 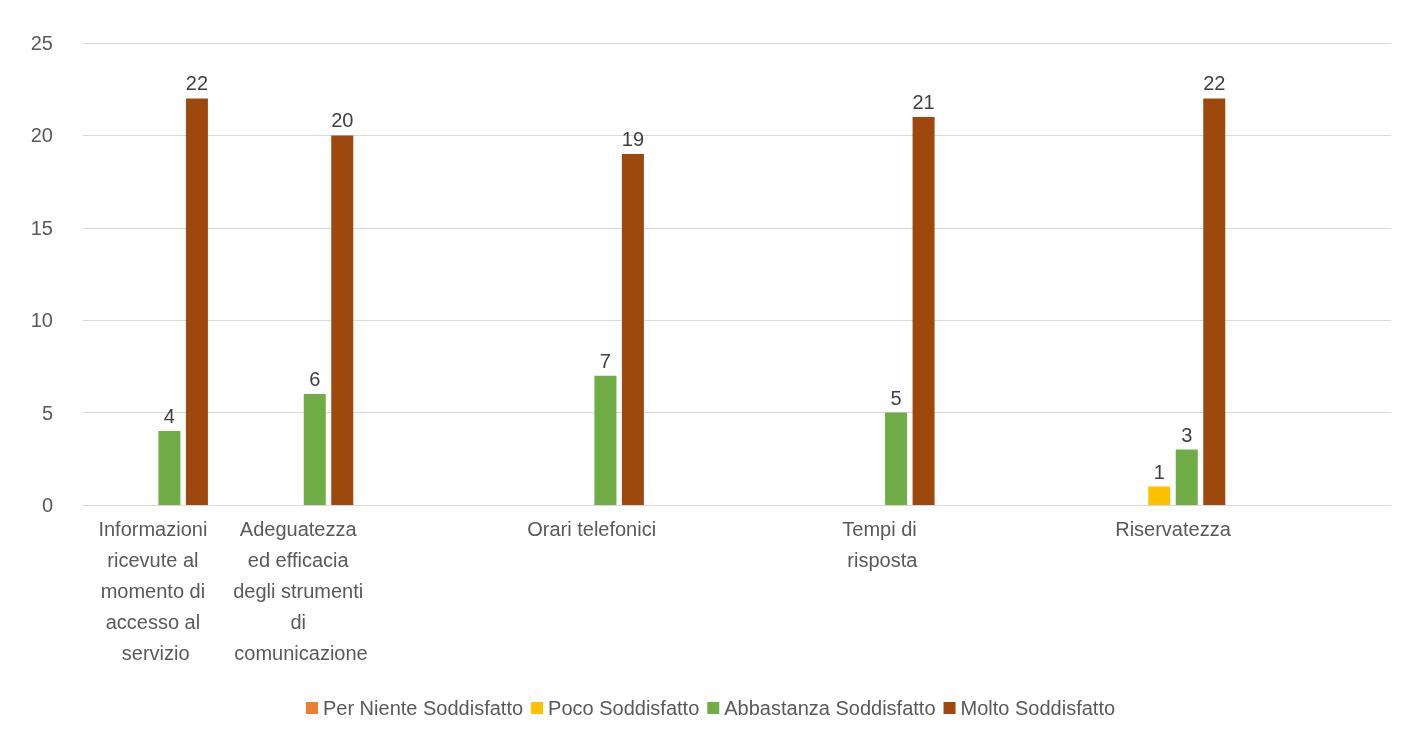 What do you see at coordinates (923, 101) in the screenshot?
I see `data-label: 21` at bounding box center [923, 101].